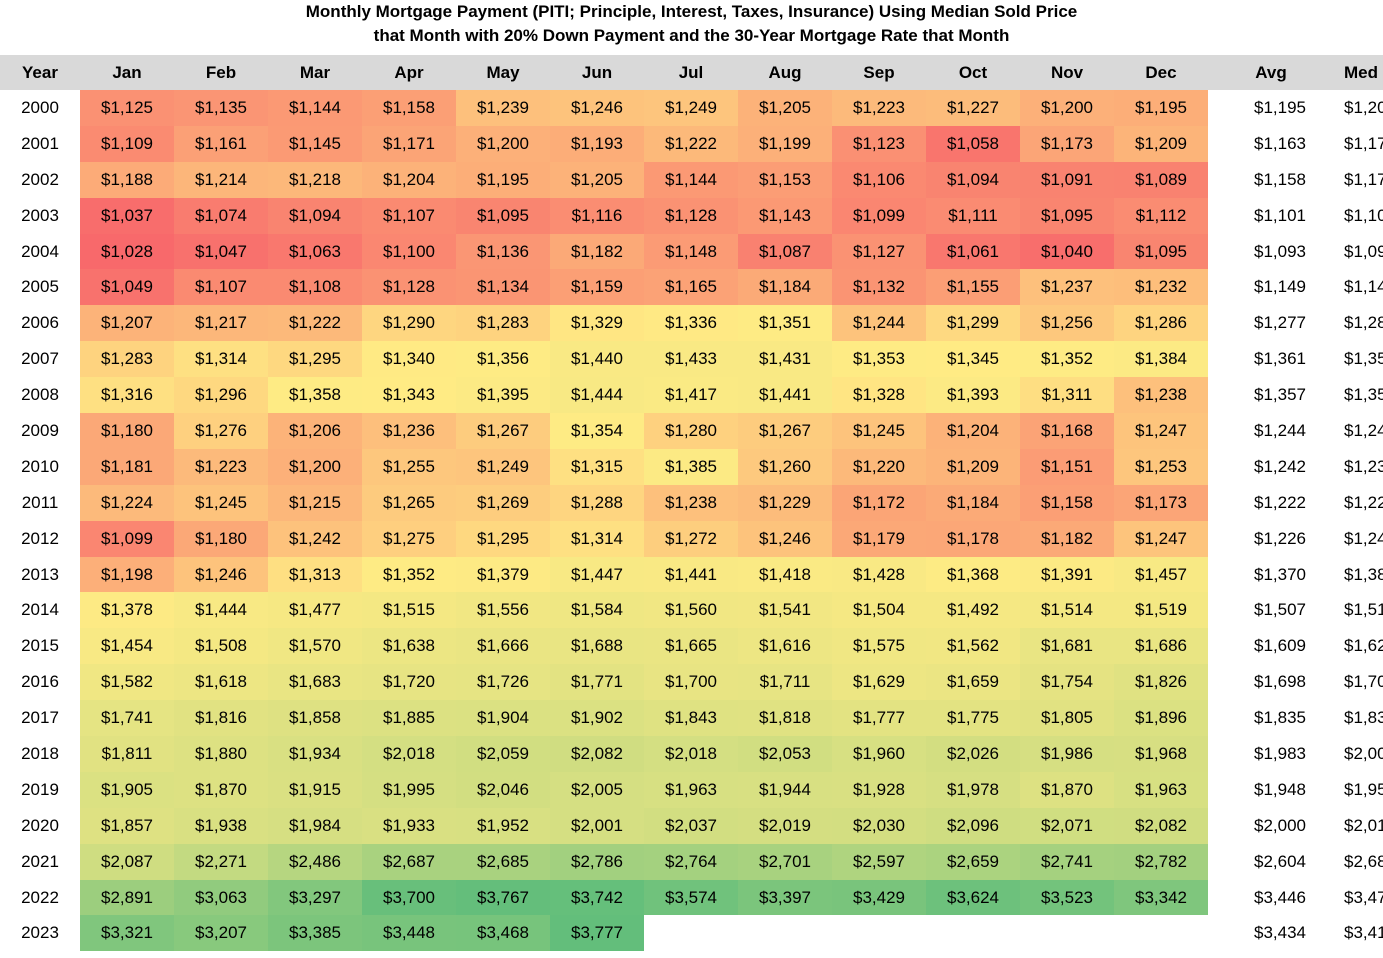 The height and width of the screenshot is (958, 1383). What do you see at coordinates (221, 538) in the screenshot?
I see `heatmap-cell: $1,180` at bounding box center [221, 538].